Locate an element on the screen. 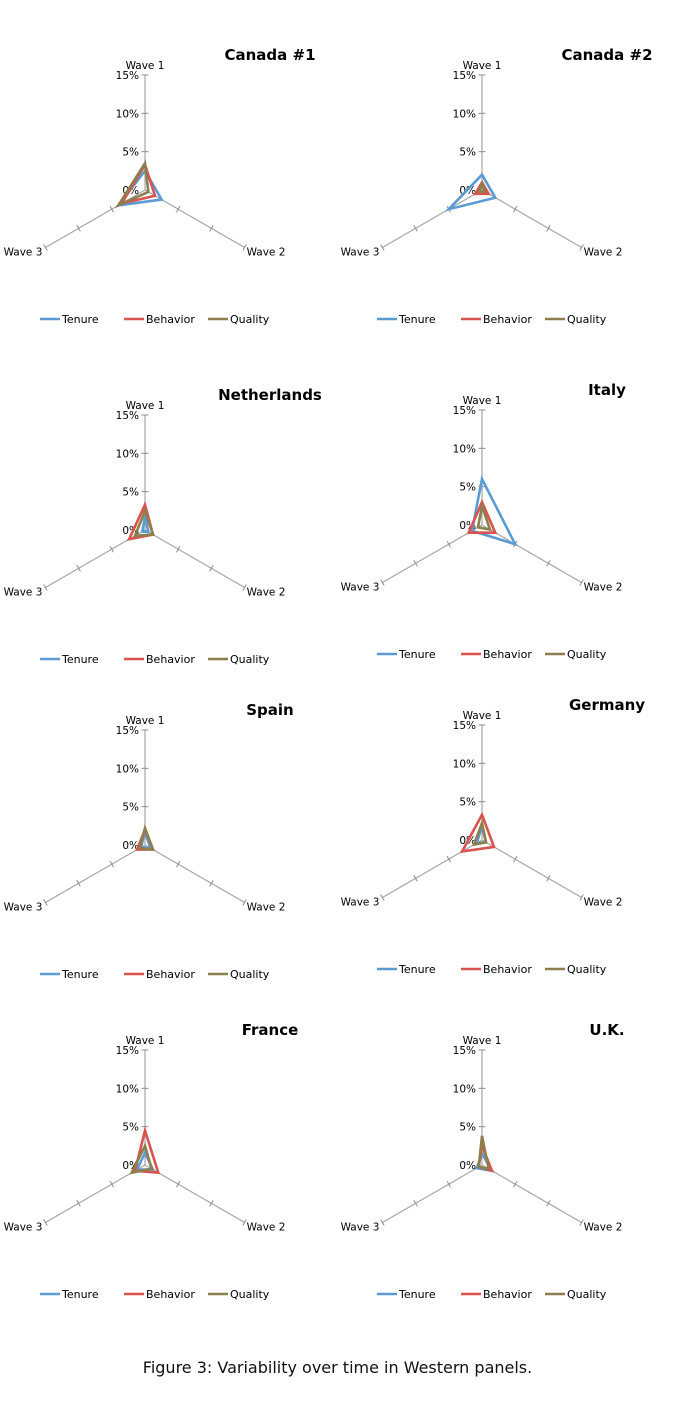 The width and height of the screenshot is (675, 1418). panel-title: Canada #2 is located at coordinates (606, 55).